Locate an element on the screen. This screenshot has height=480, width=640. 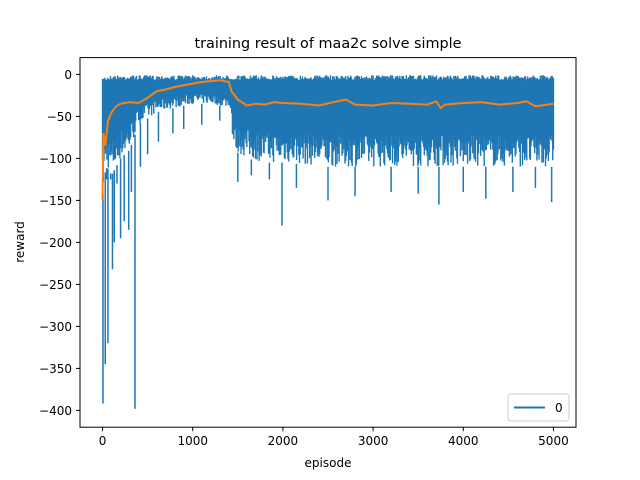
y-tick-label: −200 is located at coordinates (55, 243).